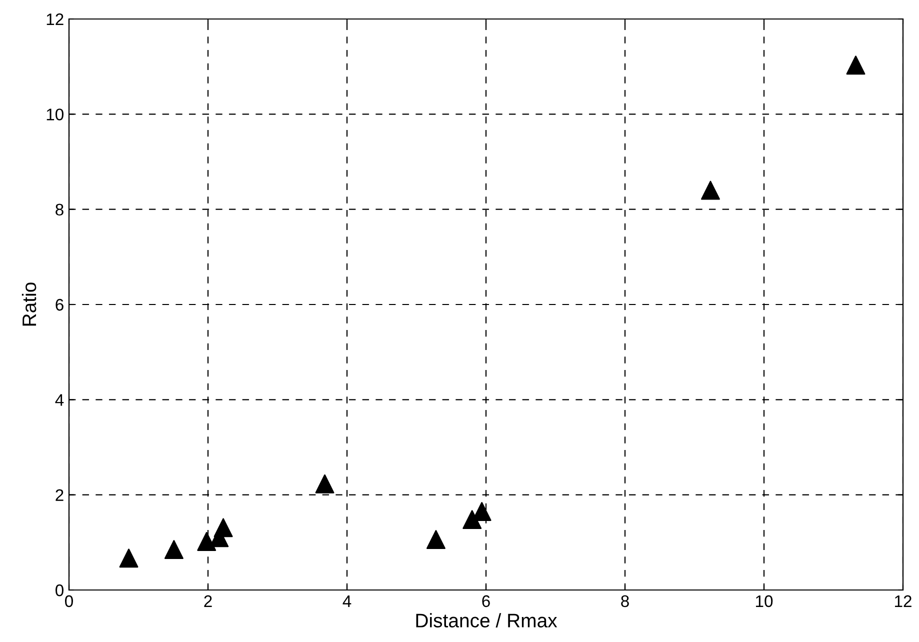 The width and height of the screenshot is (919, 642). Describe the element at coordinates (55, 19) in the screenshot. I see `y-tick-label: 12` at that location.